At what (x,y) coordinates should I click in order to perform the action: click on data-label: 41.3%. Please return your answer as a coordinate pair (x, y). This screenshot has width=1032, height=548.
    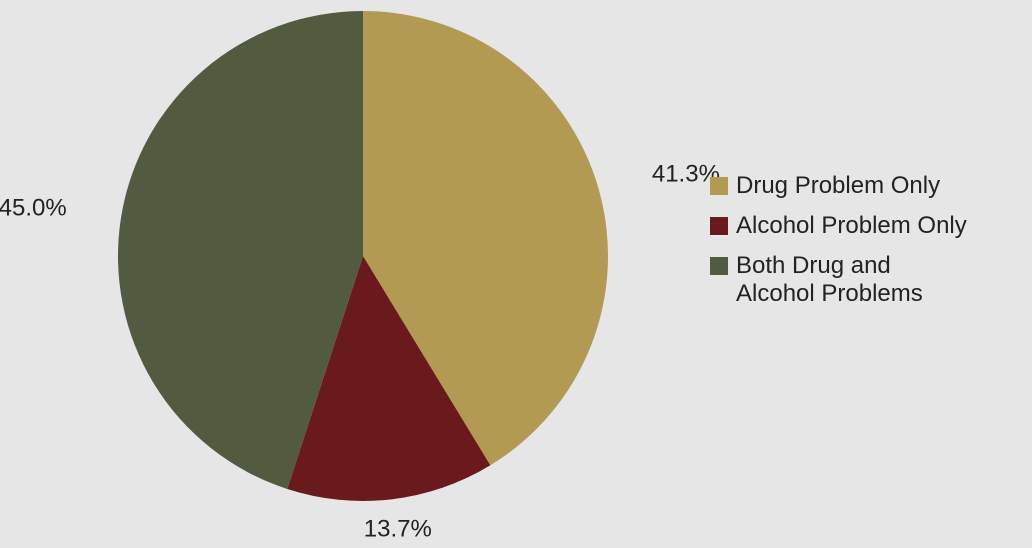
    Looking at the image, I should click on (686, 173).